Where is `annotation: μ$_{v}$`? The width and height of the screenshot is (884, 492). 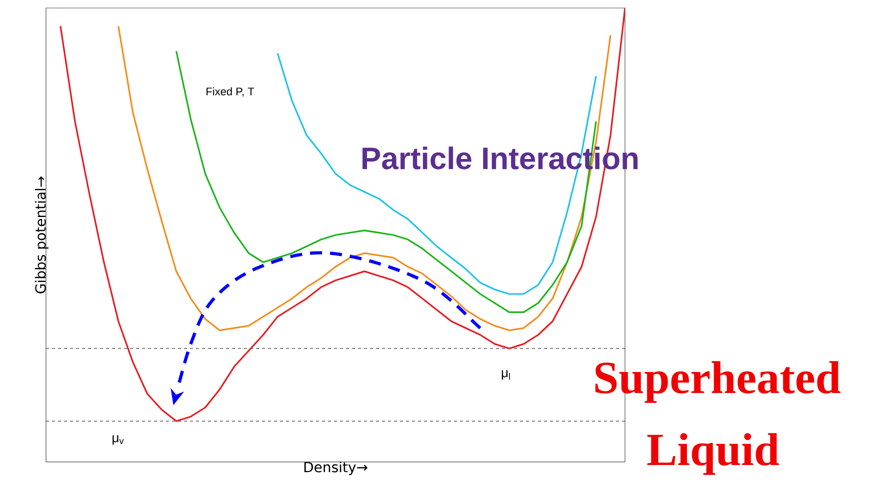 annotation: μ$_{v}$ is located at coordinates (118, 440).